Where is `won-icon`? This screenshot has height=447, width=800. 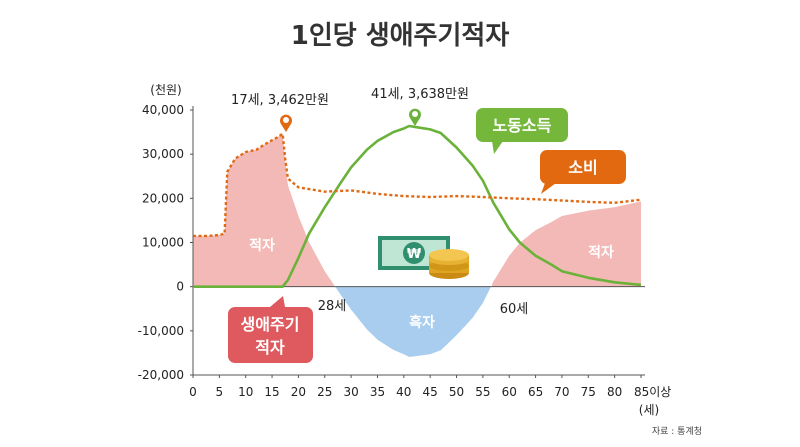
won-icon is located at coordinates (414, 253).